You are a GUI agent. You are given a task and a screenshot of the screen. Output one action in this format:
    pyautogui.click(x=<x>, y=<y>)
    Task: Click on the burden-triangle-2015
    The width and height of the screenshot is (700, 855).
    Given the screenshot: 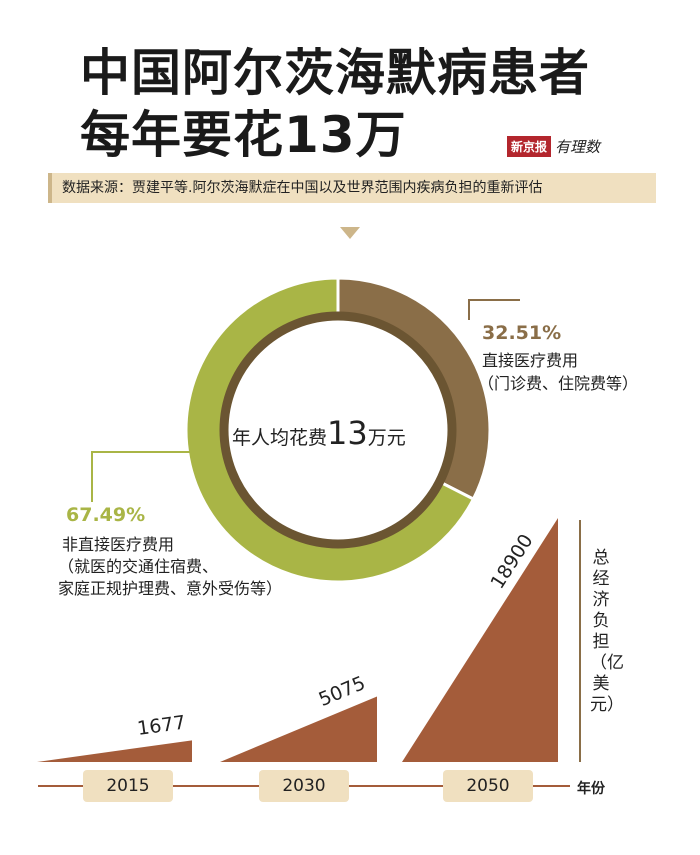 What is the action you would take?
    pyautogui.click(x=114, y=751)
    